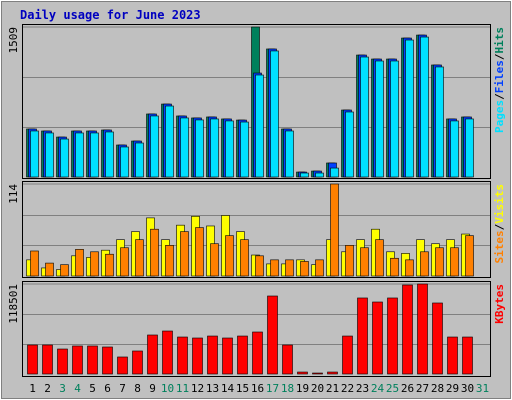  What do you see at coordinates (499, 40) in the screenshot?
I see `legend-entry: Hits` at bounding box center [499, 40].